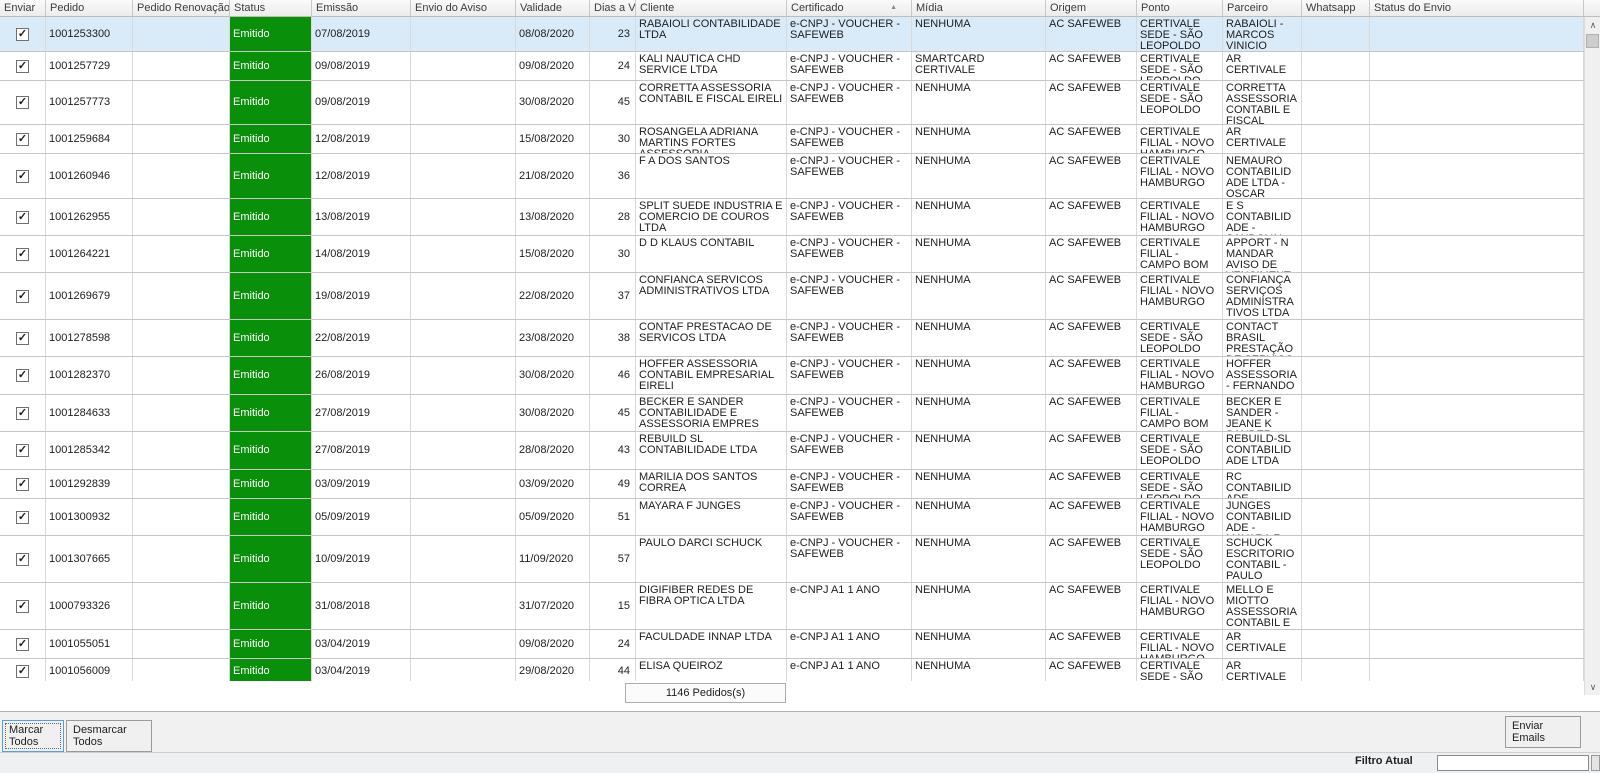 Image resolution: width=1600 pixels, height=773 pixels. What do you see at coordinates (553, 8) in the screenshot?
I see `column-header-validade: Validade` at bounding box center [553, 8].